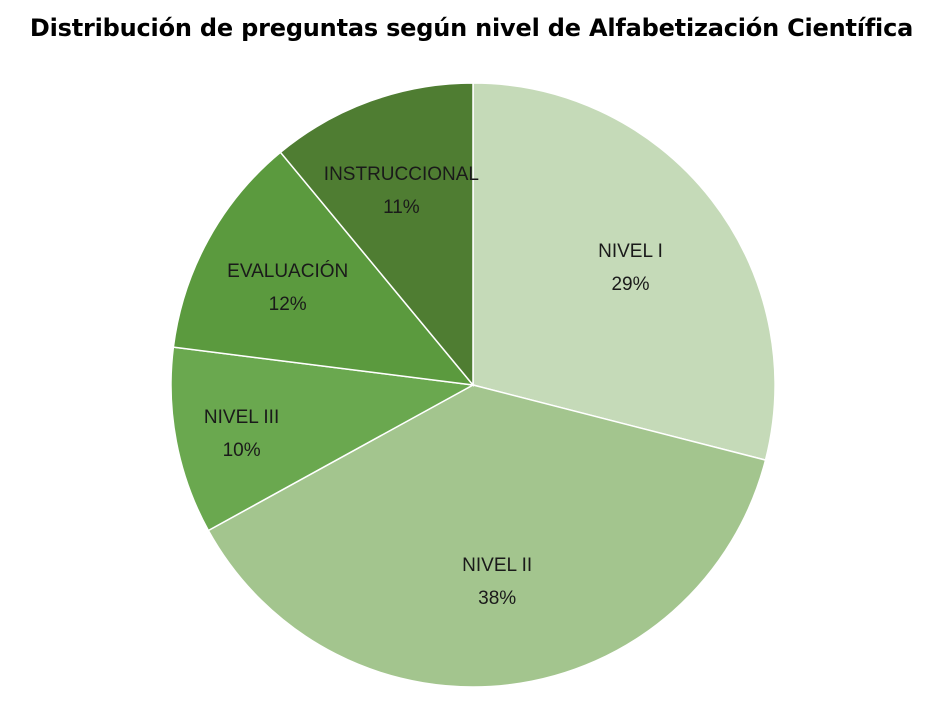 This screenshot has height=706, width=943. What do you see at coordinates (401, 174) in the screenshot?
I see `slice-label-name: INSTRUCCIONAL` at bounding box center [401, 174].